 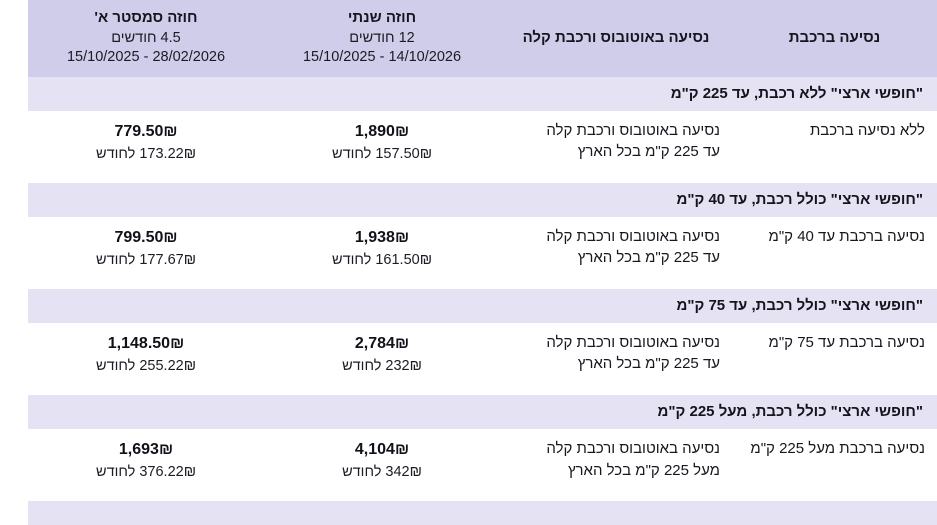 I want to click on semester-monthly-price: 255.22₪ לחודש, so click(x=146, y=366).